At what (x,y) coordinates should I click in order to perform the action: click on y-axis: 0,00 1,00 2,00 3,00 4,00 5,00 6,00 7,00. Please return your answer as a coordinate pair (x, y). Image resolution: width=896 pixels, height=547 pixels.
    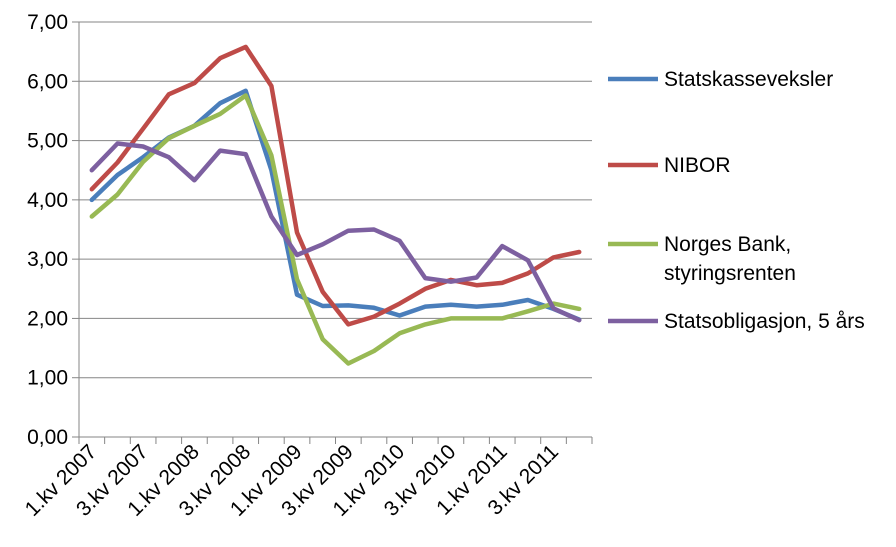
    Looking at the image, I should click on (53, 230).